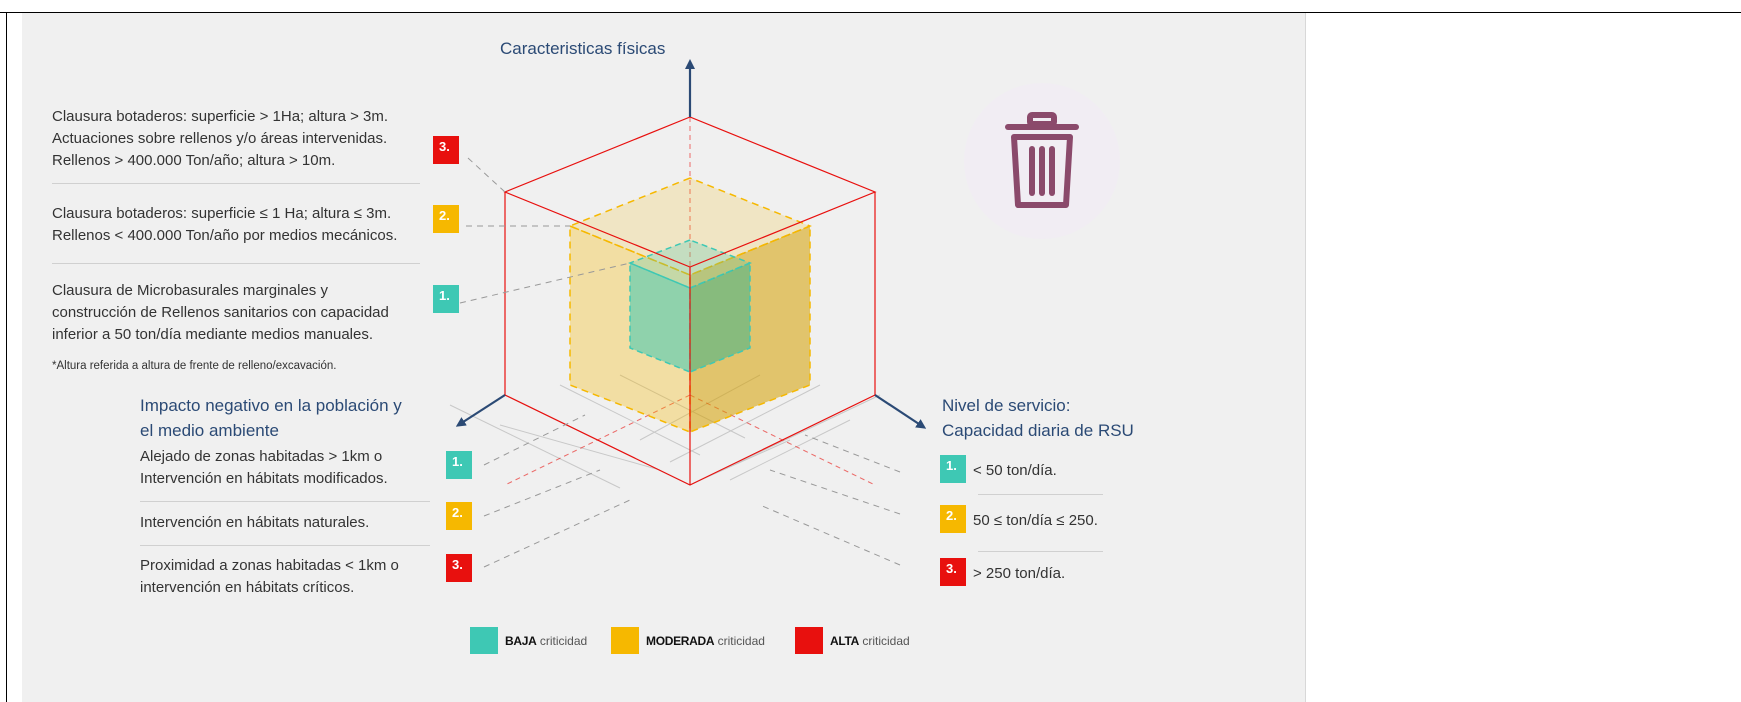 The width and height of the screenshot is (1741, 702). Describe the element at coordinates (480, 410) in the screenshot. I see `left-axis` at that location.